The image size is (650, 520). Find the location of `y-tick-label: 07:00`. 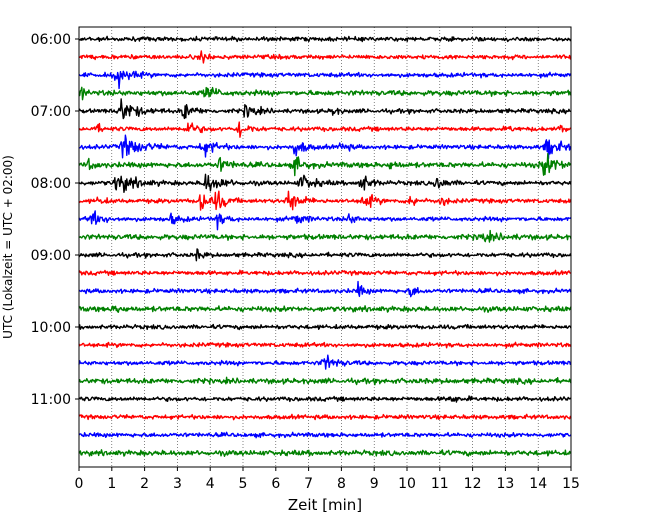

y-tick-label: 07:00 is located at coordinates (51, 112).